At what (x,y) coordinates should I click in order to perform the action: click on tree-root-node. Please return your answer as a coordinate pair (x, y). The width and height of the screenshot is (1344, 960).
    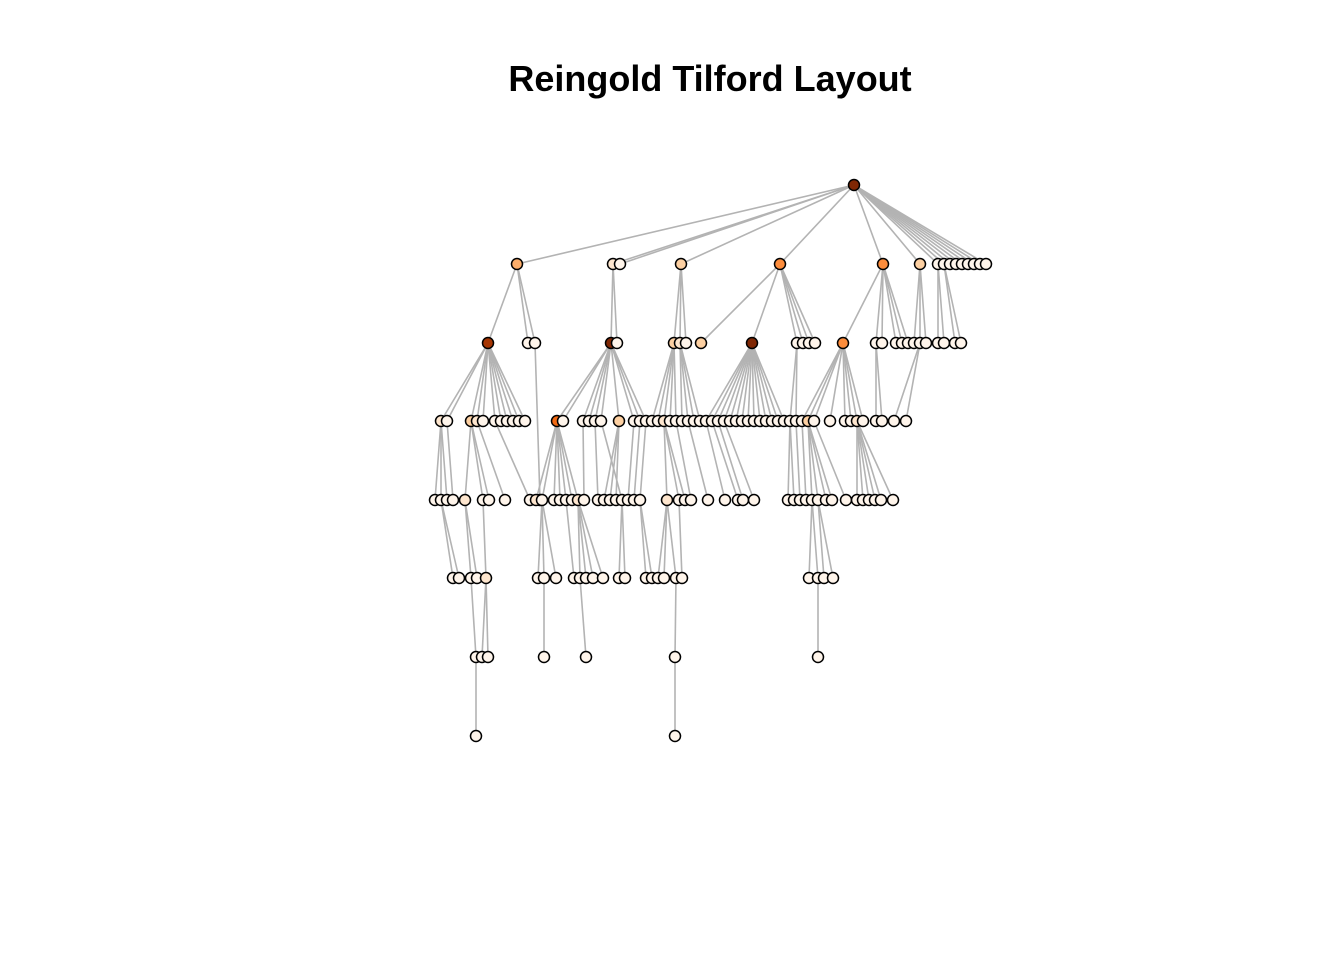
    Looking at the image, I should click on (854, 185).